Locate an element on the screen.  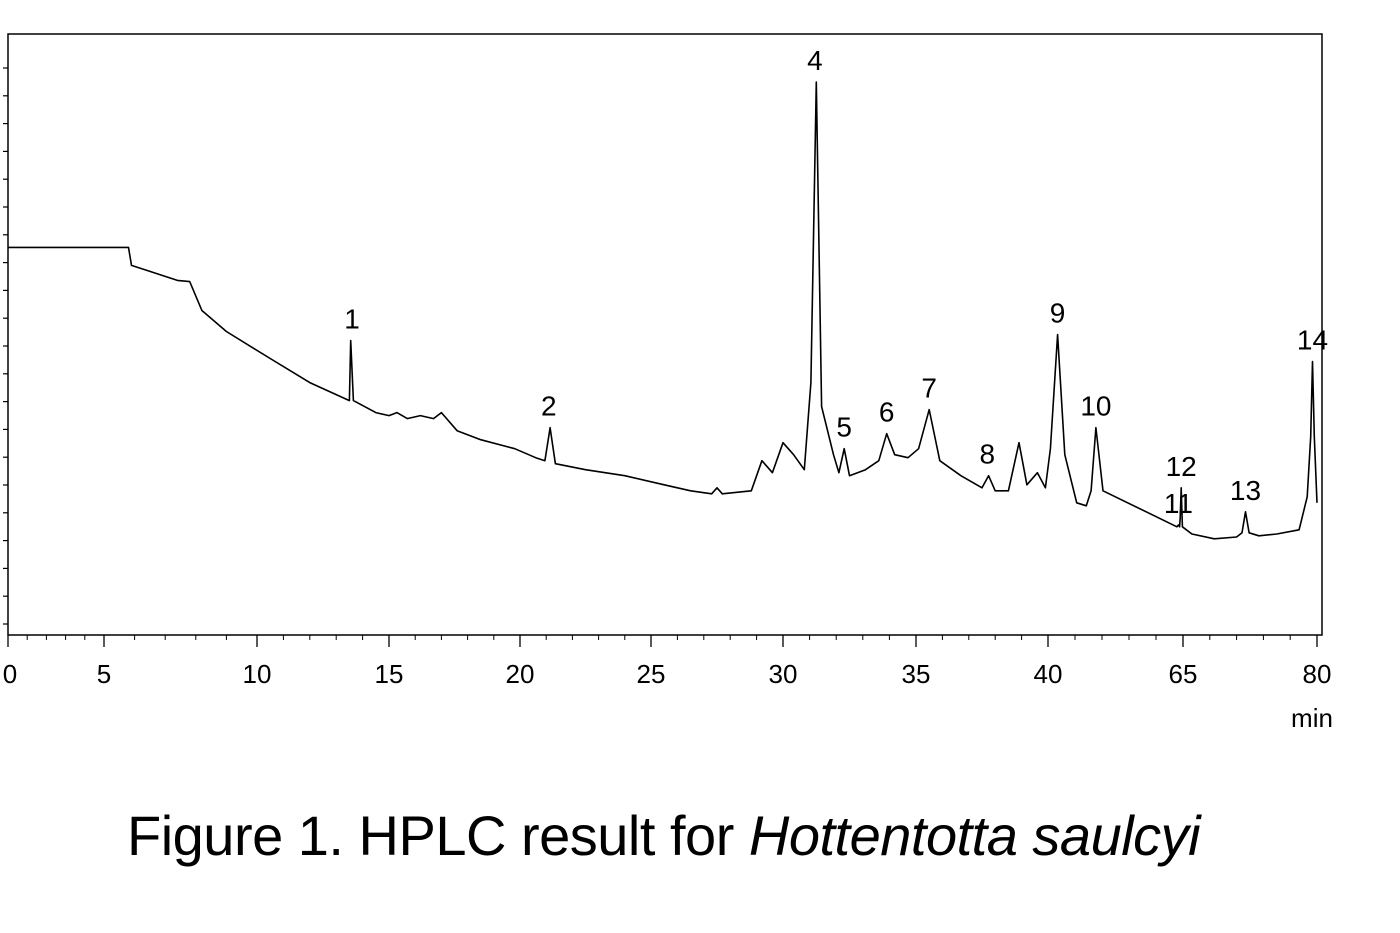
x-tick-label: 0 is located at coordinates (10, 674).